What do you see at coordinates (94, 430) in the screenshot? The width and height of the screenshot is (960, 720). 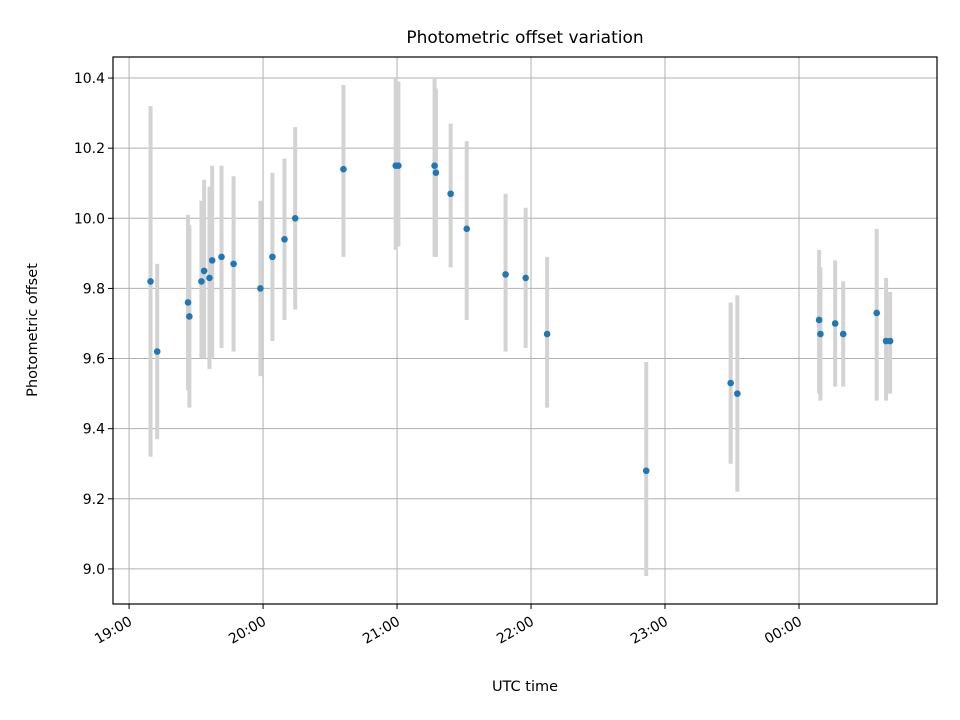 I see `y-tick-label: 9.4` at bounding box center [94, 430].